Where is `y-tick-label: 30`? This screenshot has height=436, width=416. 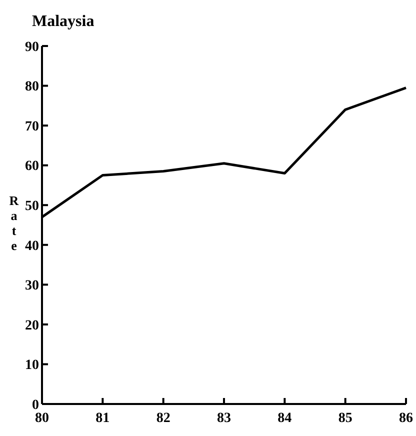
y-tick-label: 30 is located at coordinates (32, 286).